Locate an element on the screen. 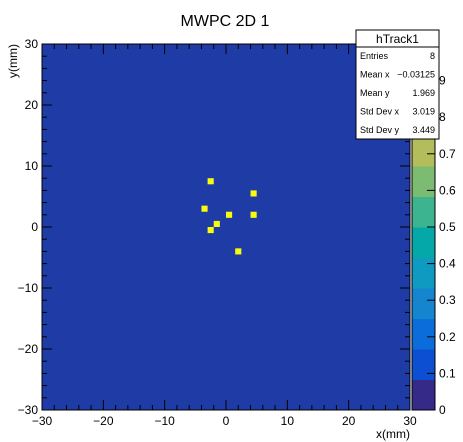  color-scale-label: 9 is located at coordinates (442, 81).